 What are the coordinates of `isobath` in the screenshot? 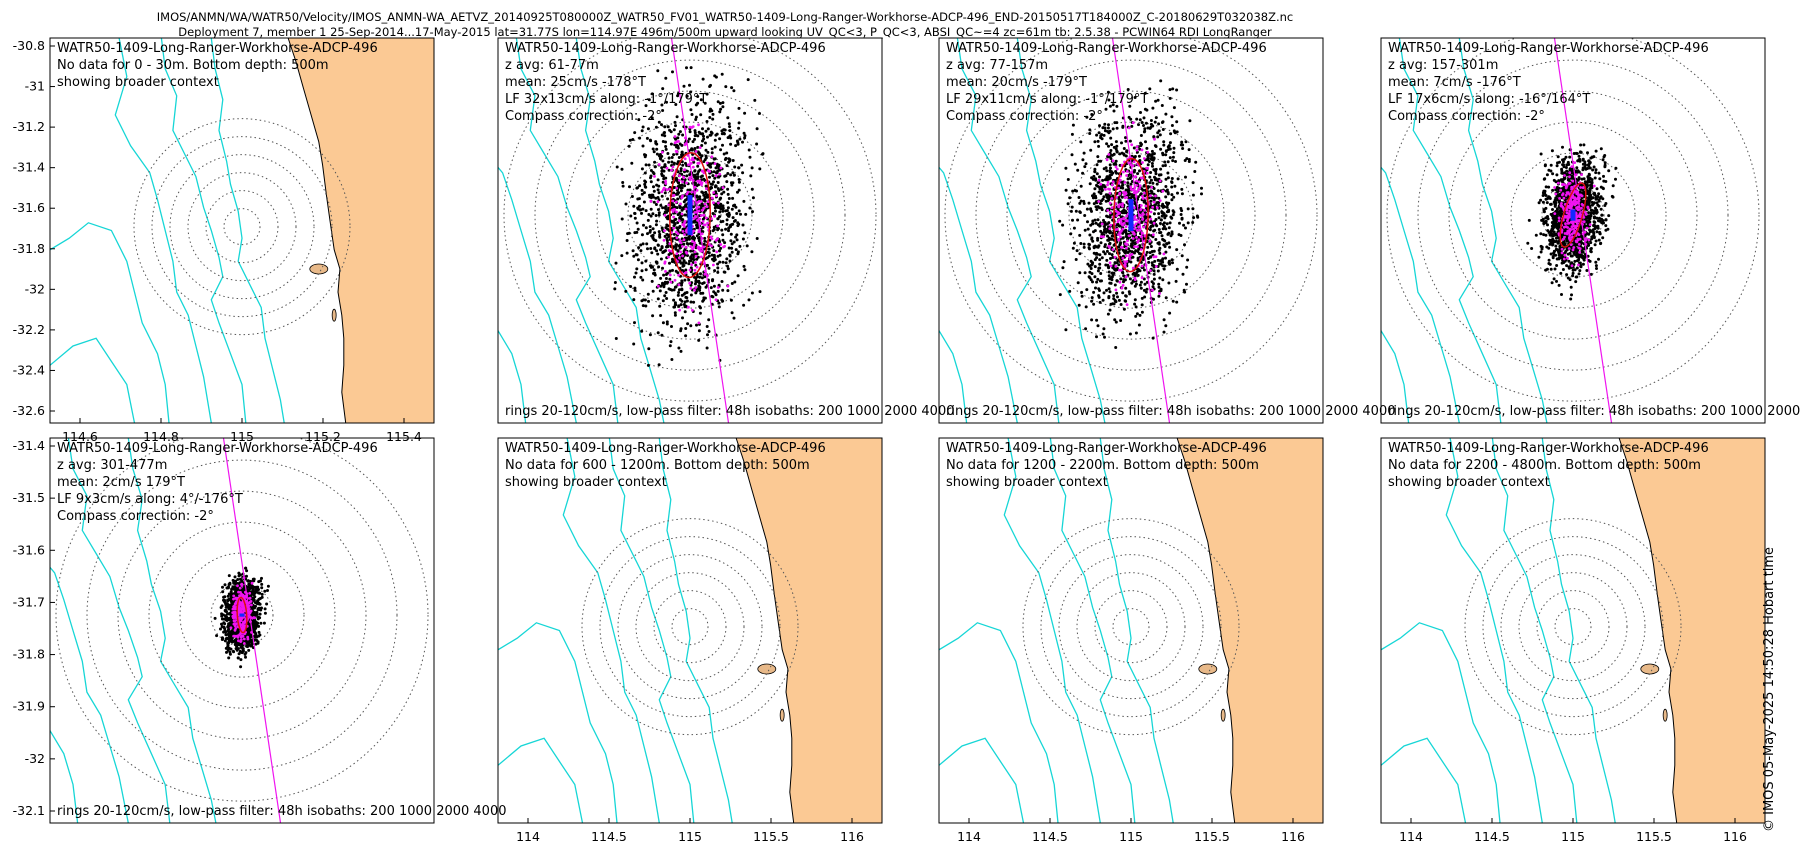 It's located at (1450, 230).